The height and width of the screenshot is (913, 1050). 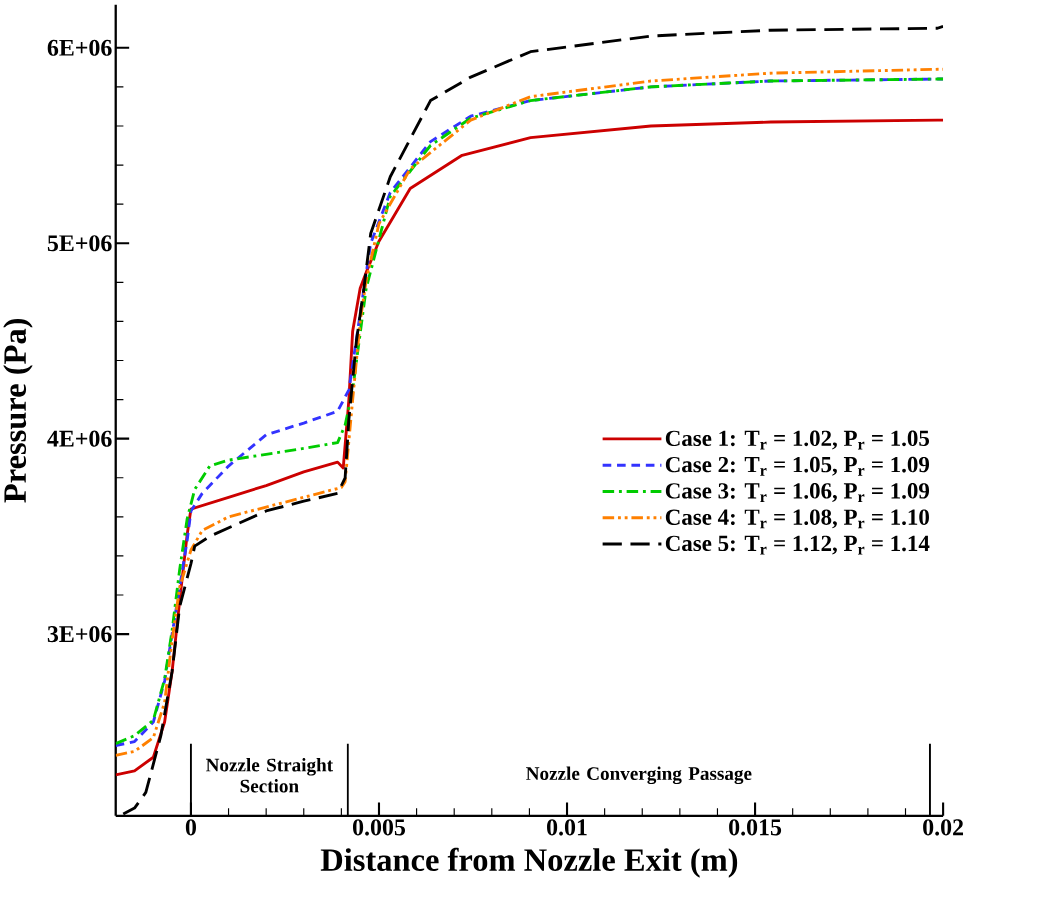 What do you see at coordinates (79, 438) in the screenshot?
I see `y-tick-label: 4E+06` at bounding box center [79, 438].